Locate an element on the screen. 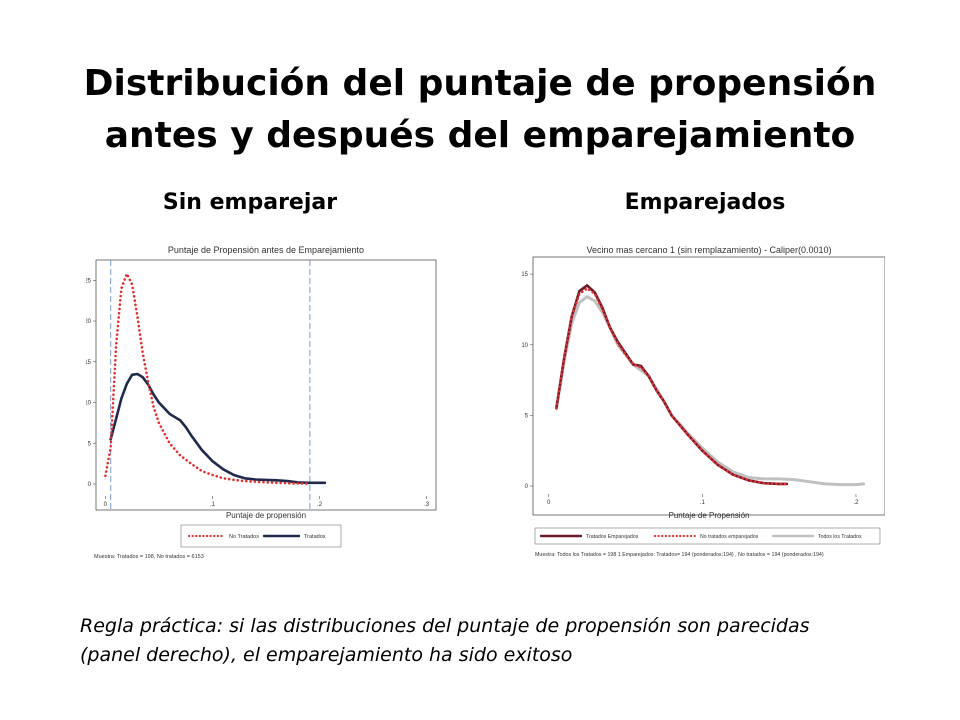 Image resolution: width=960 pixels, height=720 pixels. series-line-no-tratados is located at coordinates (207, 378).